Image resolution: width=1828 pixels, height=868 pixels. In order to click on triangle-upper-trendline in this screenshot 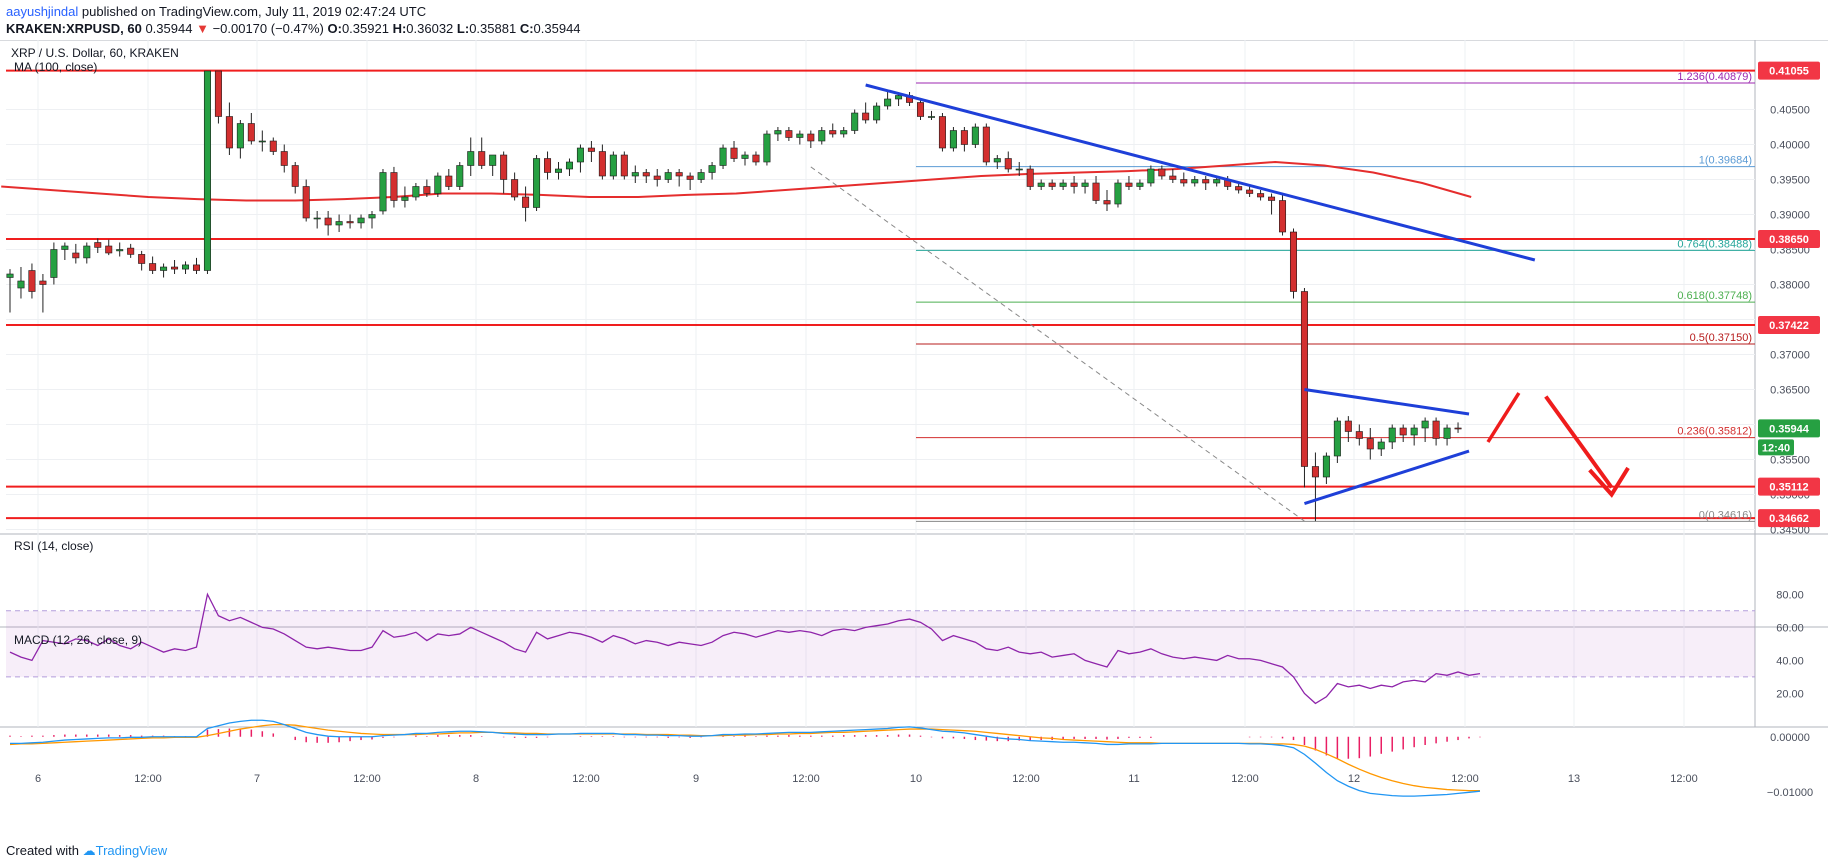, I will do `click(1387, 402)`.